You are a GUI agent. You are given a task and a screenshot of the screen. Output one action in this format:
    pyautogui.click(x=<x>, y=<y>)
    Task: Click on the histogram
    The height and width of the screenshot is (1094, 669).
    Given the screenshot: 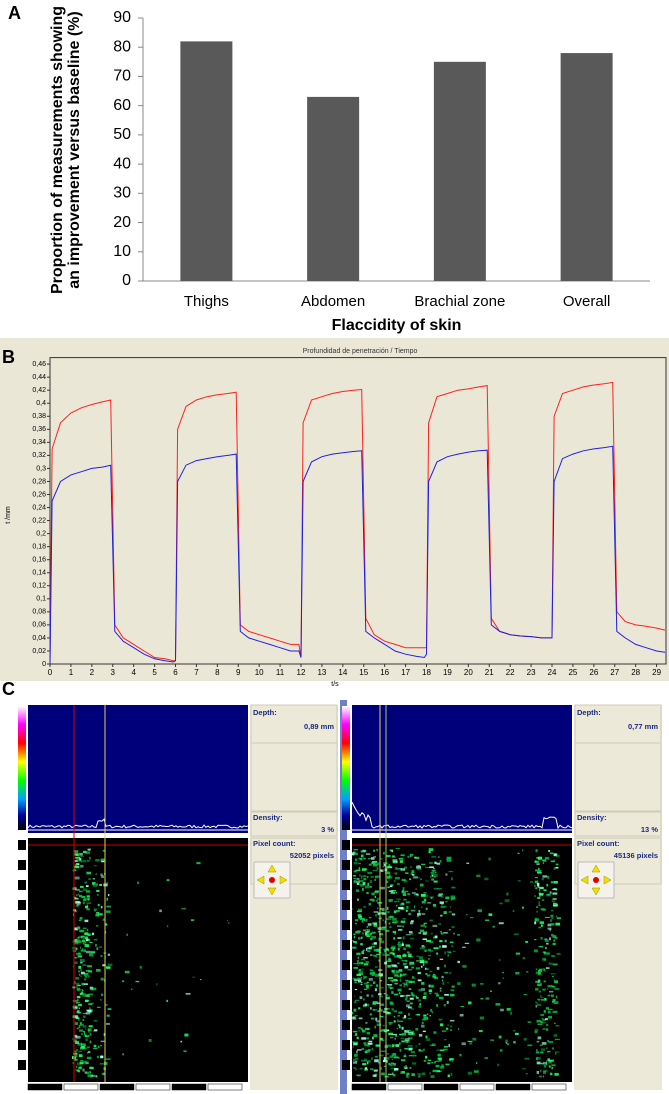 What is the action you would take?
    pyautogui.click(x=138, y=769)
    